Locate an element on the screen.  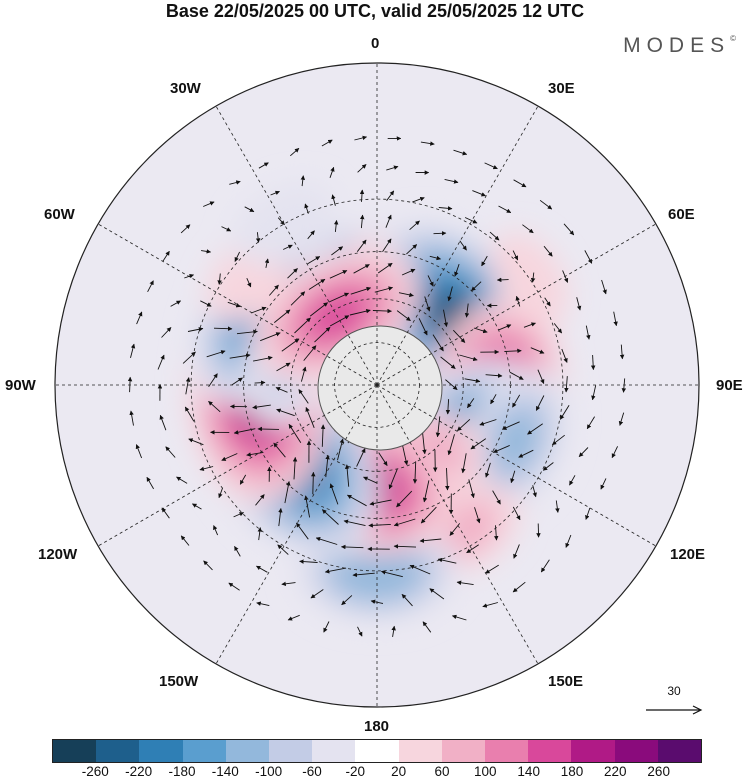
lon-label-60e: 60E is located at coordinates (681, 214).